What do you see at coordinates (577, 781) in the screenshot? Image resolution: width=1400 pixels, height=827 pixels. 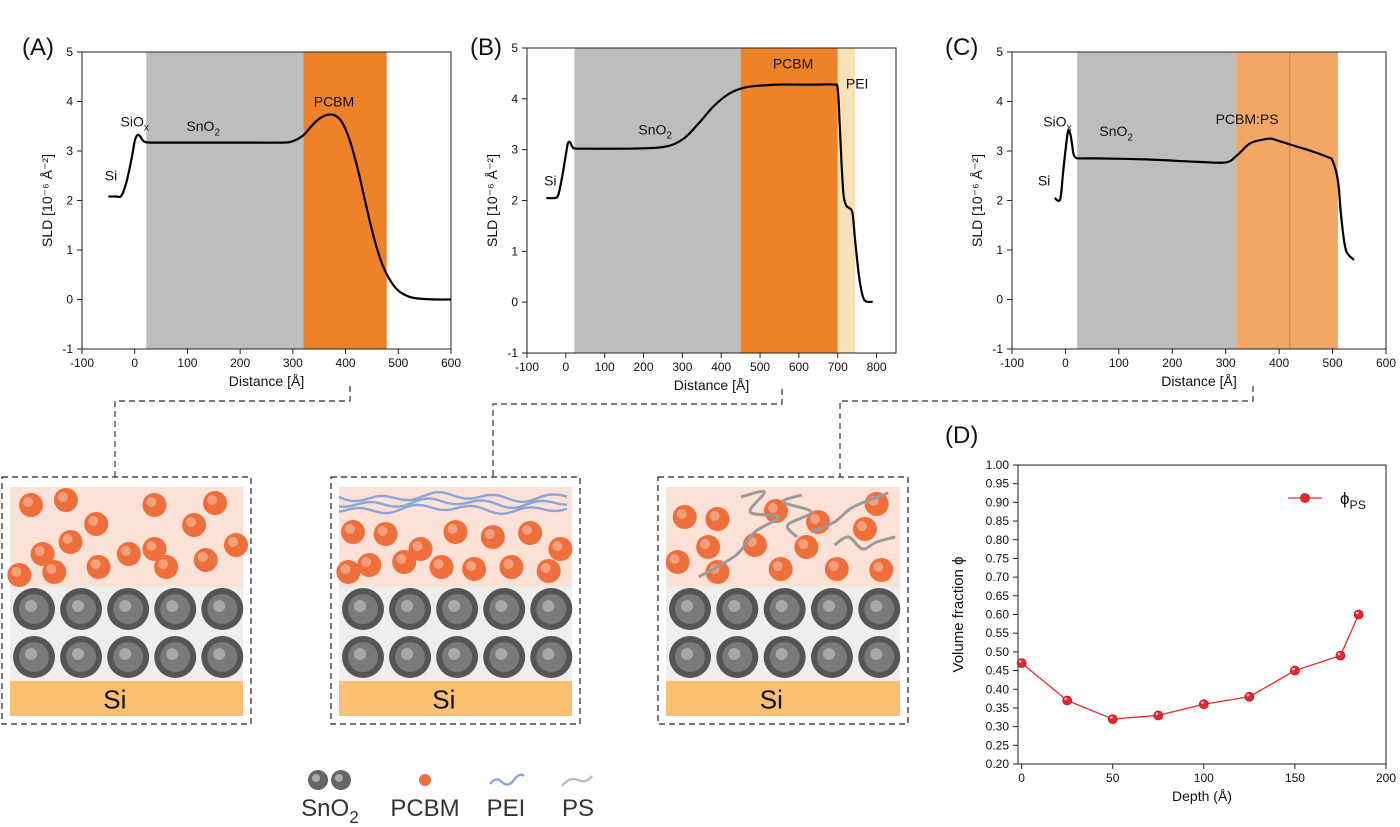 I see `ps-chain-icon` at bounding box center [577, 781].